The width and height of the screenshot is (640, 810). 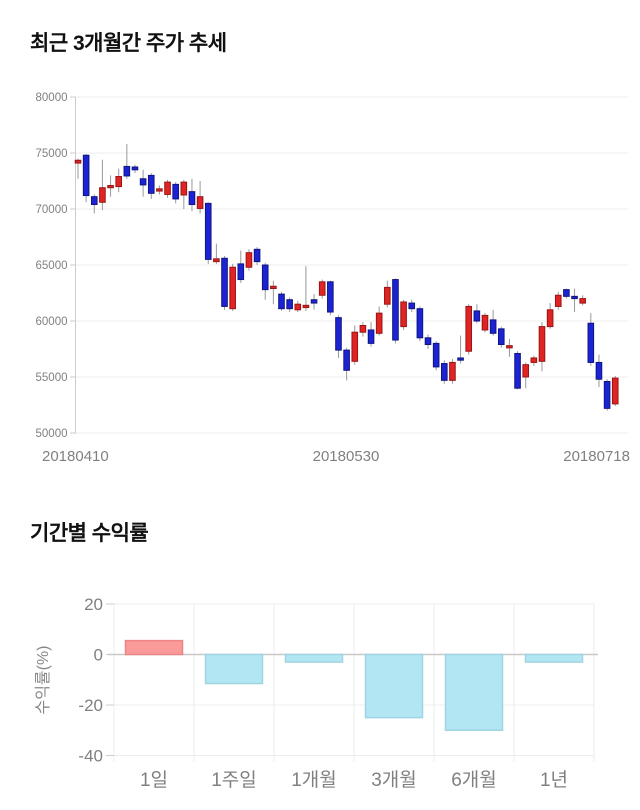 I want to click on svg-text: 6개월, so click(x=474, y=780).